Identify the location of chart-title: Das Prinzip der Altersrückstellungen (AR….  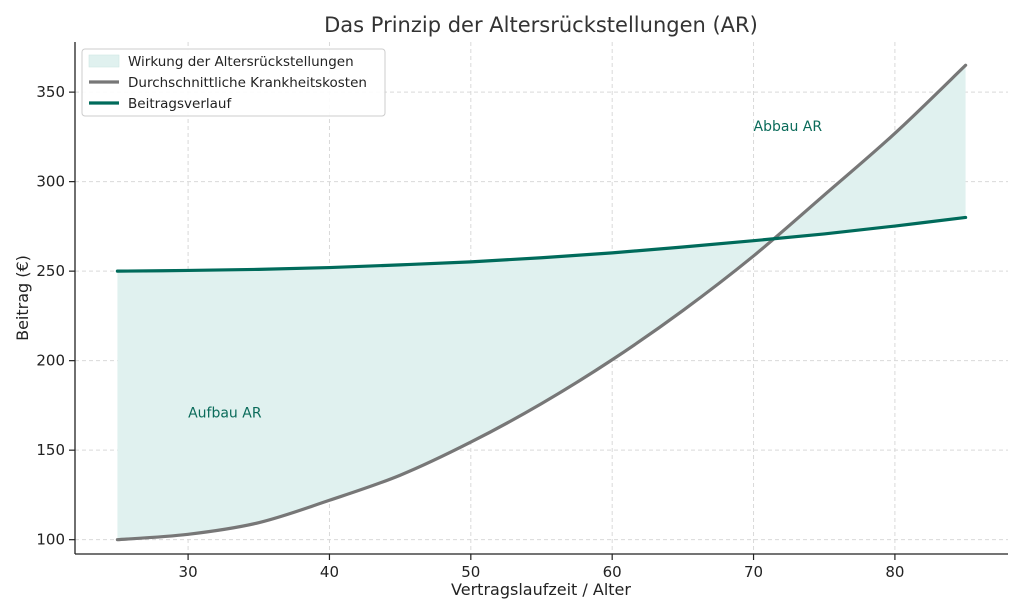
(541, 25).